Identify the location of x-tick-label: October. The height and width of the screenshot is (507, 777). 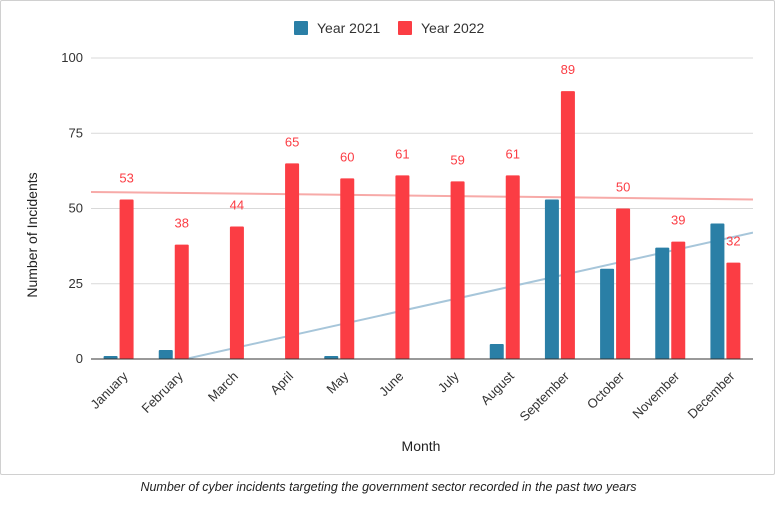
(606, 390).